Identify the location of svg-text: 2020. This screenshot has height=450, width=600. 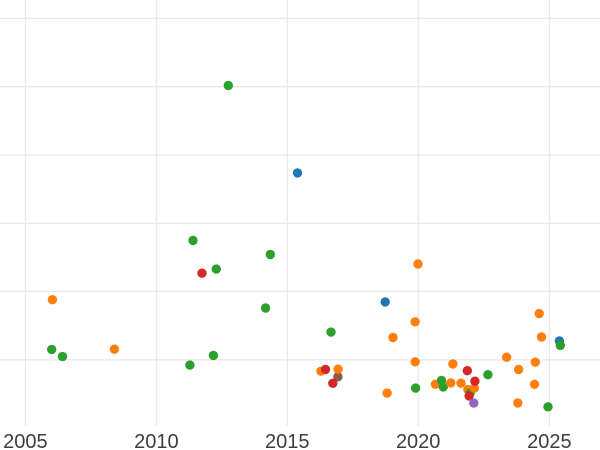
(418, 440).